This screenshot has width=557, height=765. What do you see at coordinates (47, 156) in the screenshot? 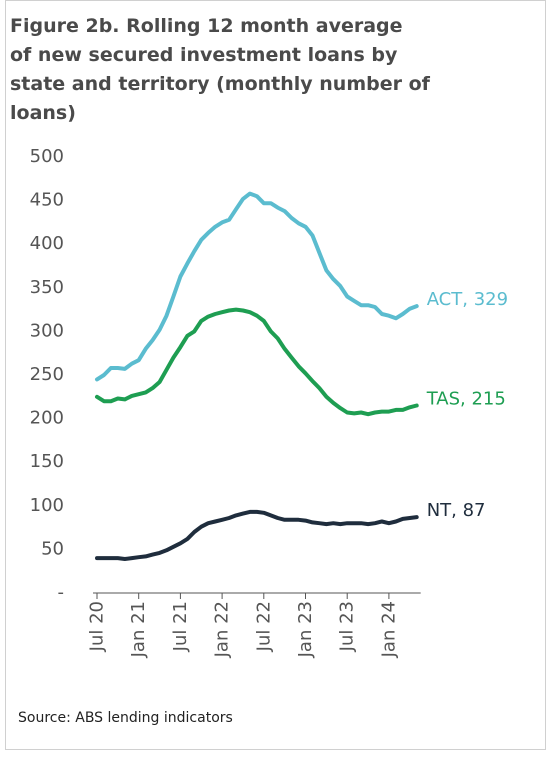
I see `y-tick-label: 500` at bounding box center [47, 156].